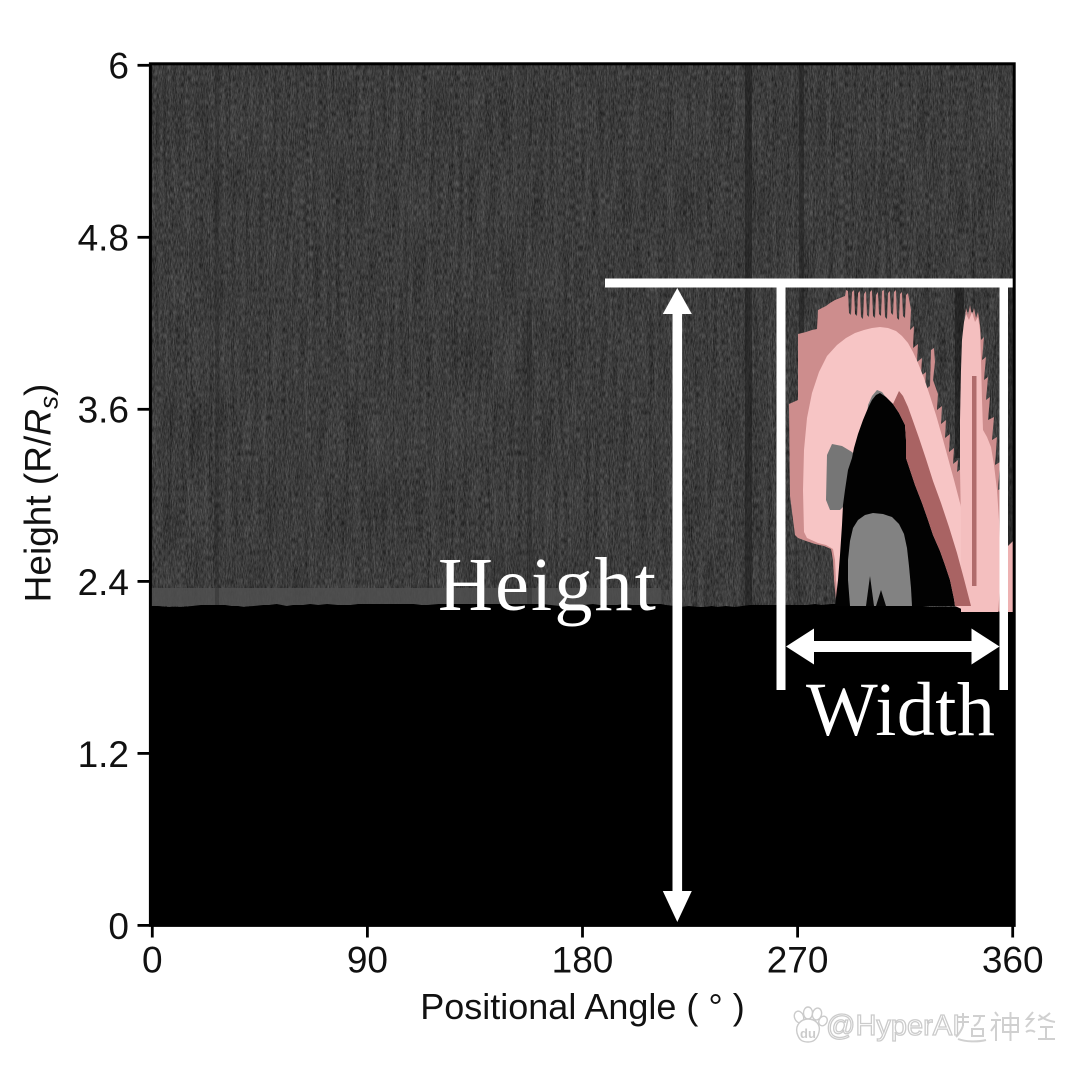  I want to click on svg-text: 6, so click(118, 66).